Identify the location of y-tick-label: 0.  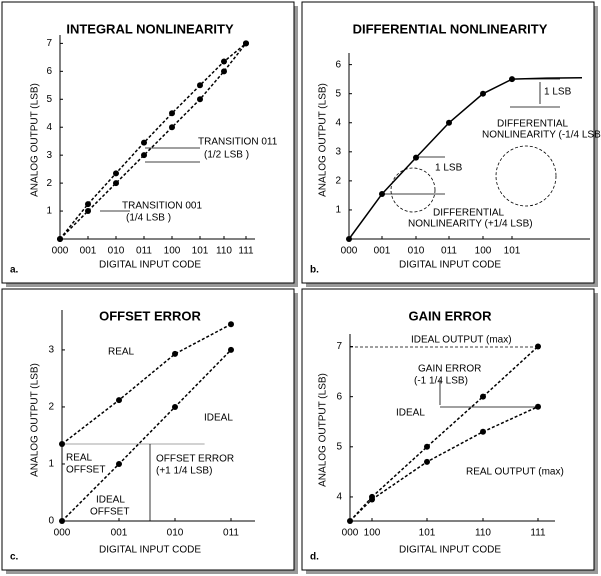
(51, 521).